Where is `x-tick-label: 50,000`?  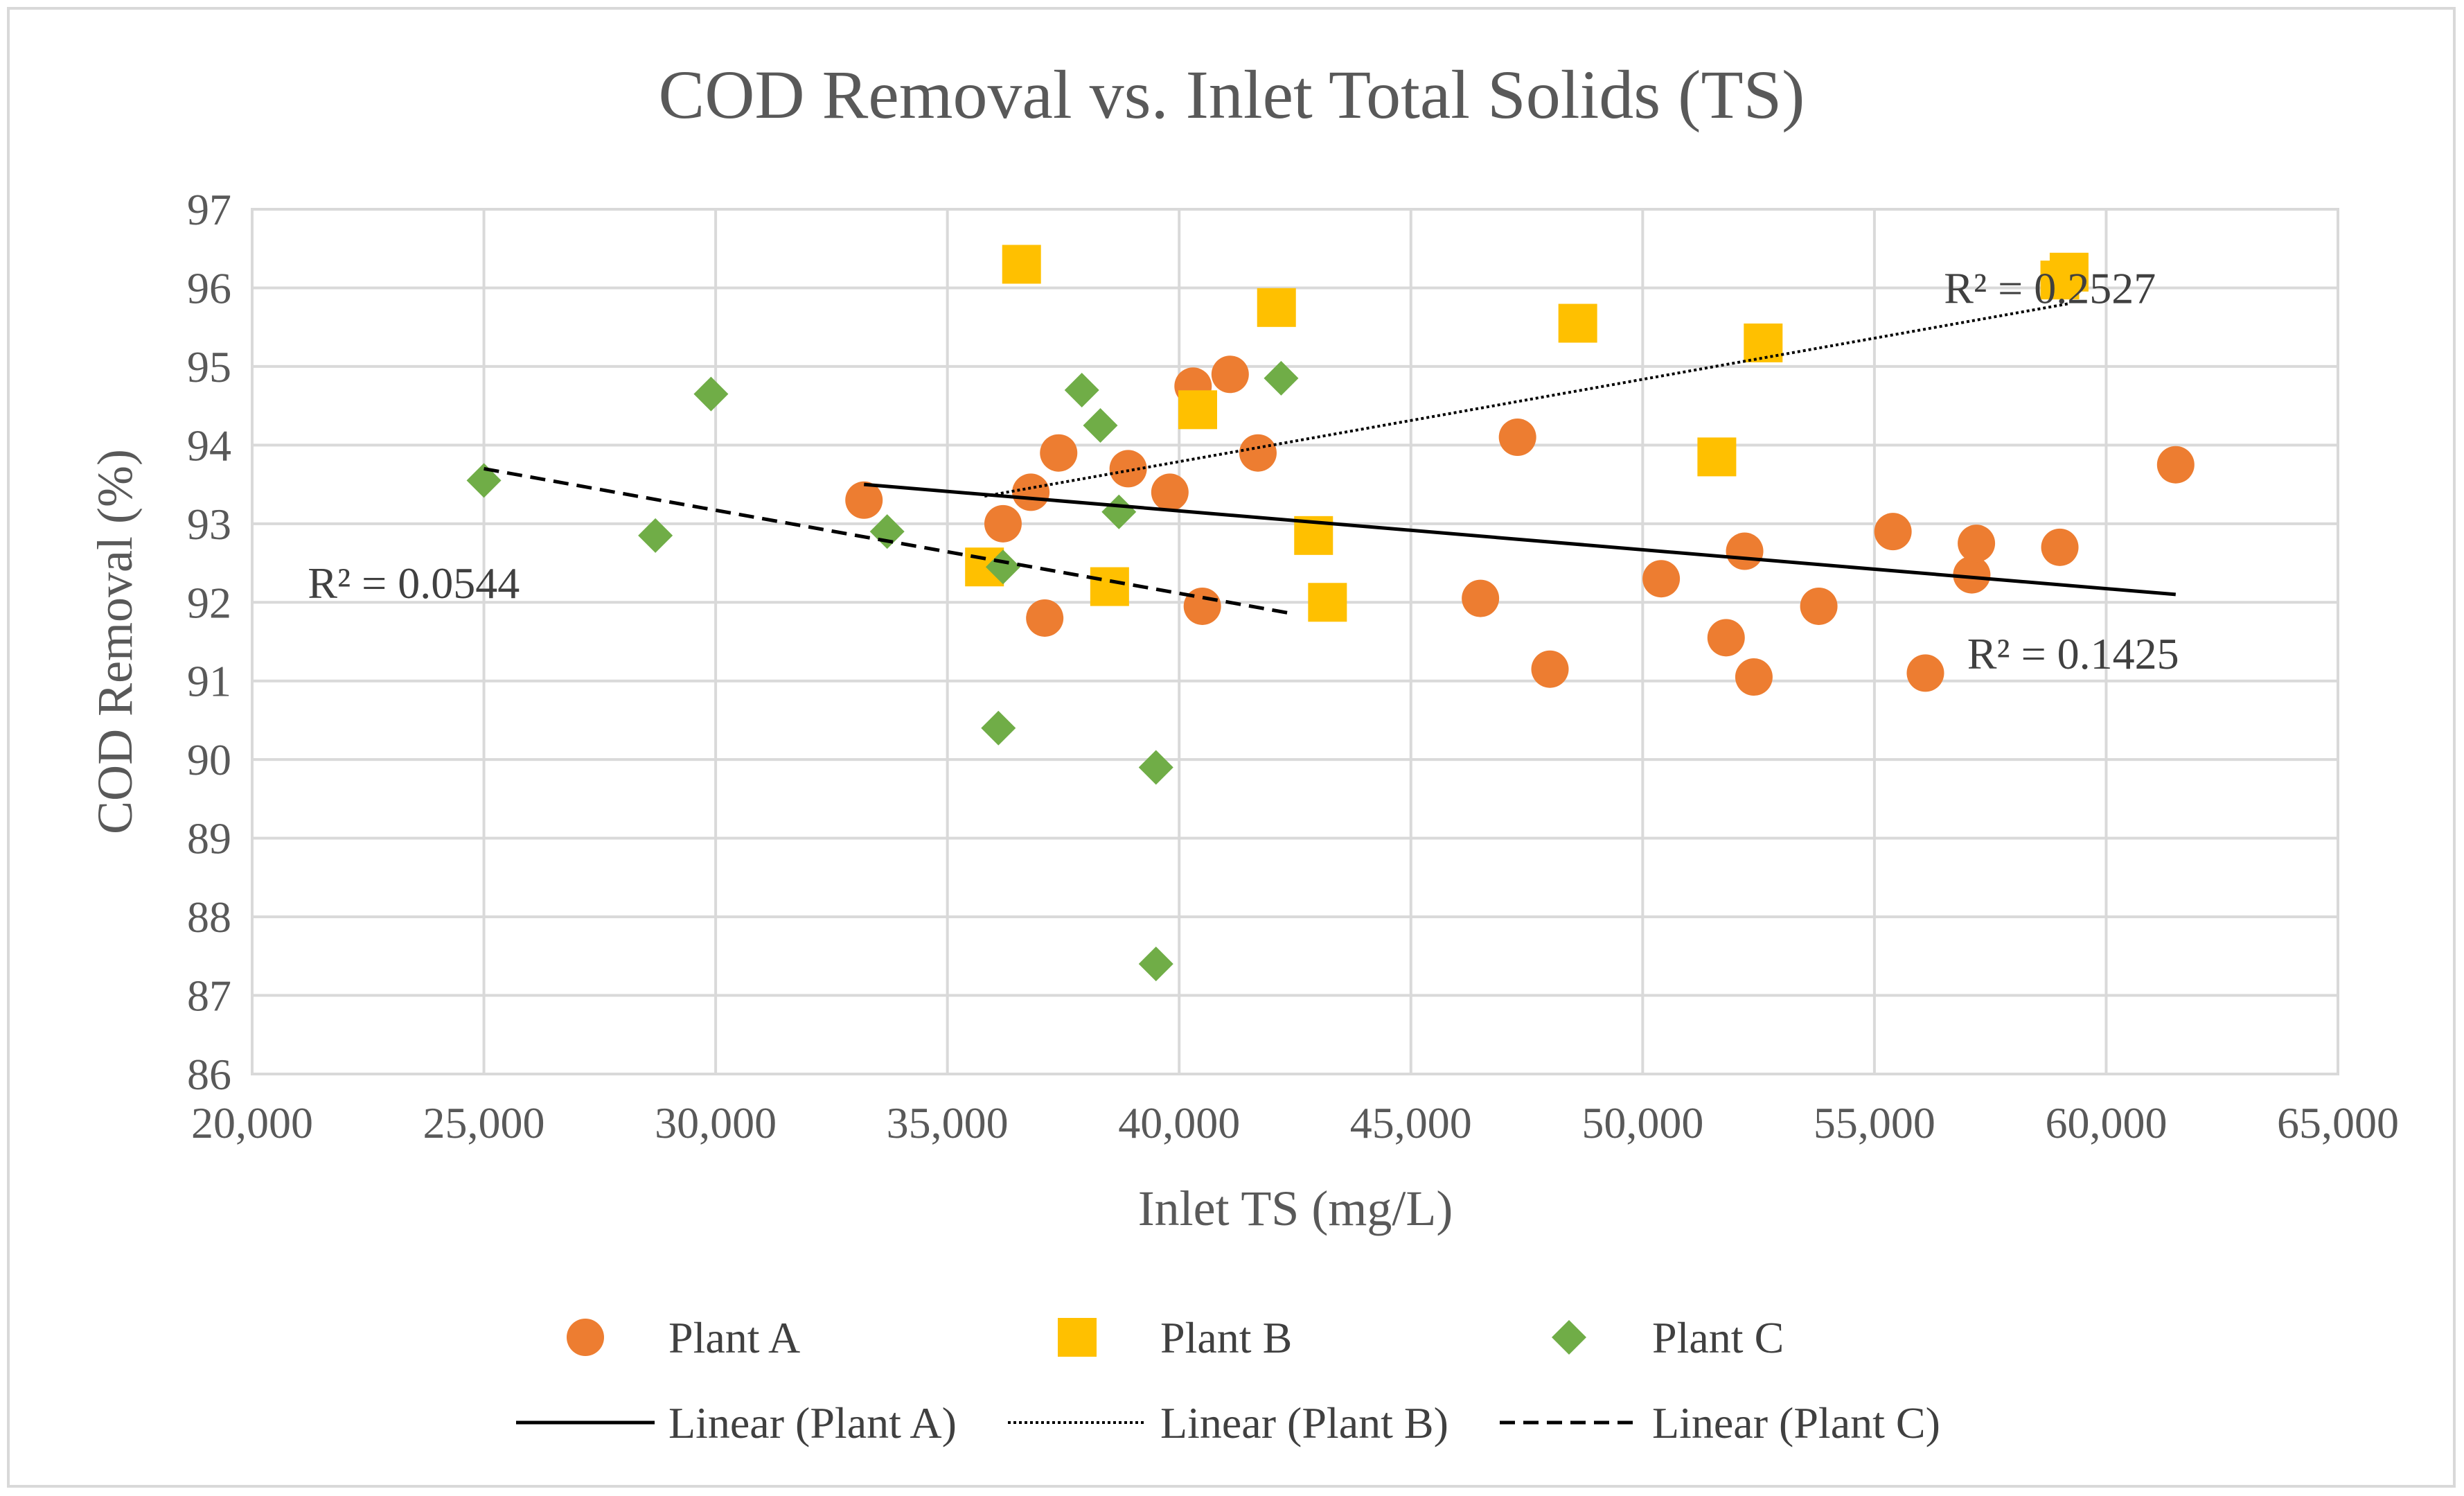 x-tick-label: 50,000 is located at coordinates (1642, 1122).